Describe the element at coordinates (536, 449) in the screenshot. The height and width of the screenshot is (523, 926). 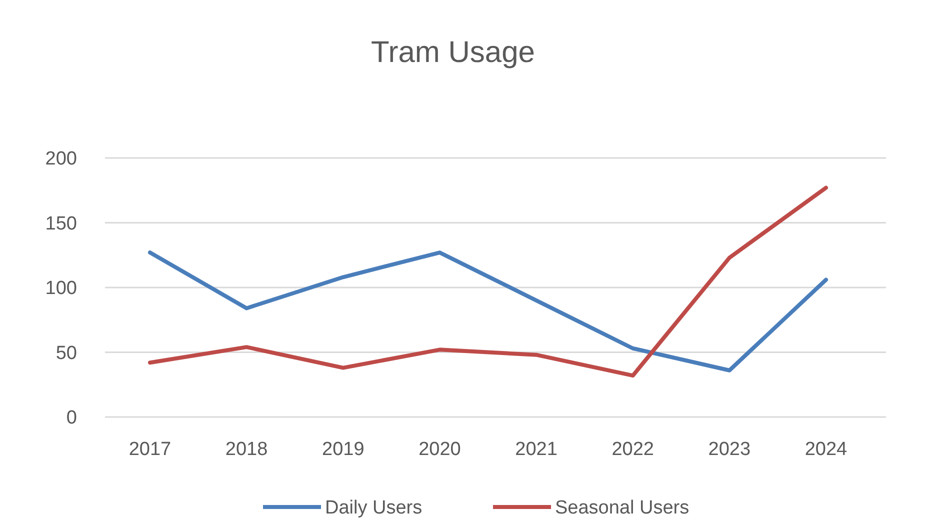
I see `x-tick-label: 2021` at that location.